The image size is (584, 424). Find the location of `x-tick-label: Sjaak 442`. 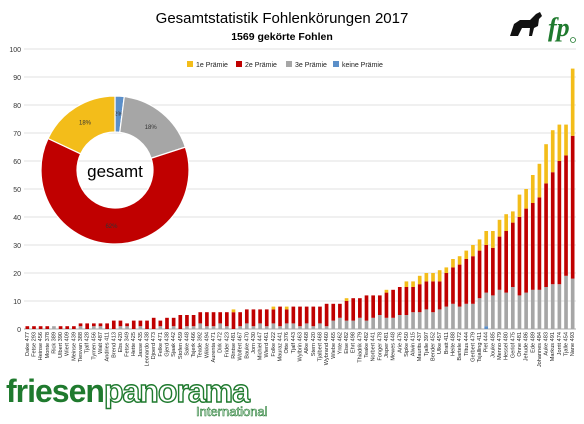

x-tick-label: Sjaak 442 is located at coordinates (174, 344).